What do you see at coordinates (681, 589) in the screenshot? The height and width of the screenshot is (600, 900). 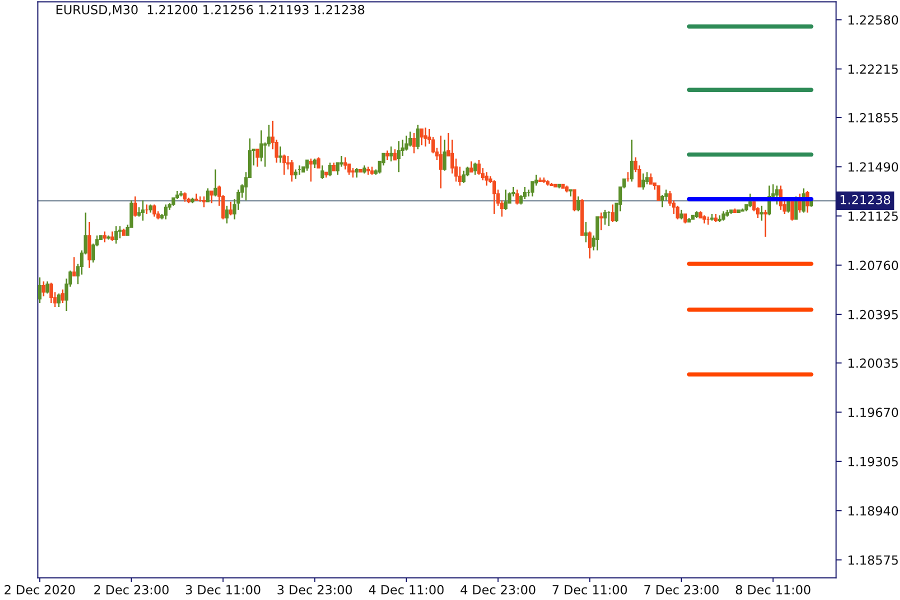 I see `x-tick-label: 7 Dec 23:00` at bounding box center [681, 589].